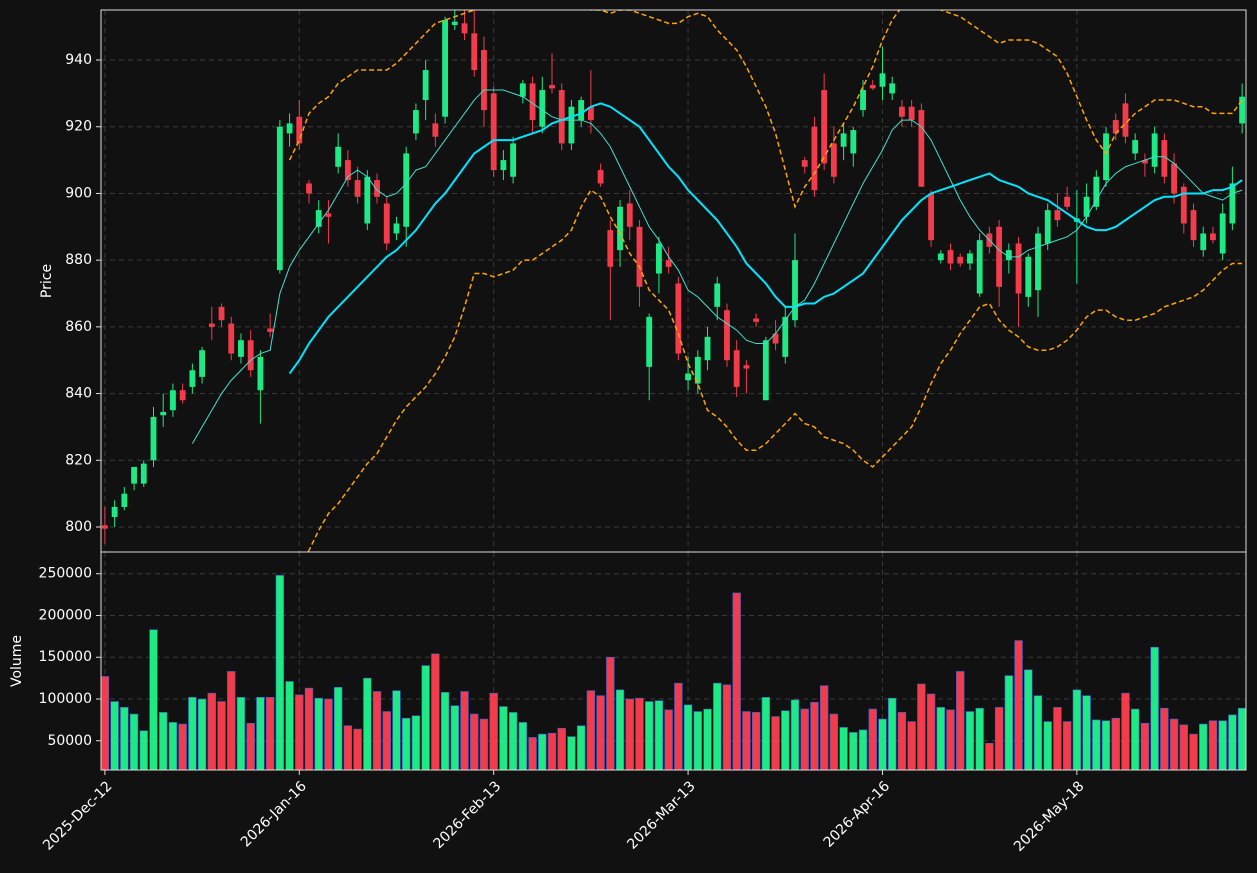  I want to click on volume-axis-label: Volume, so click(17, 661).